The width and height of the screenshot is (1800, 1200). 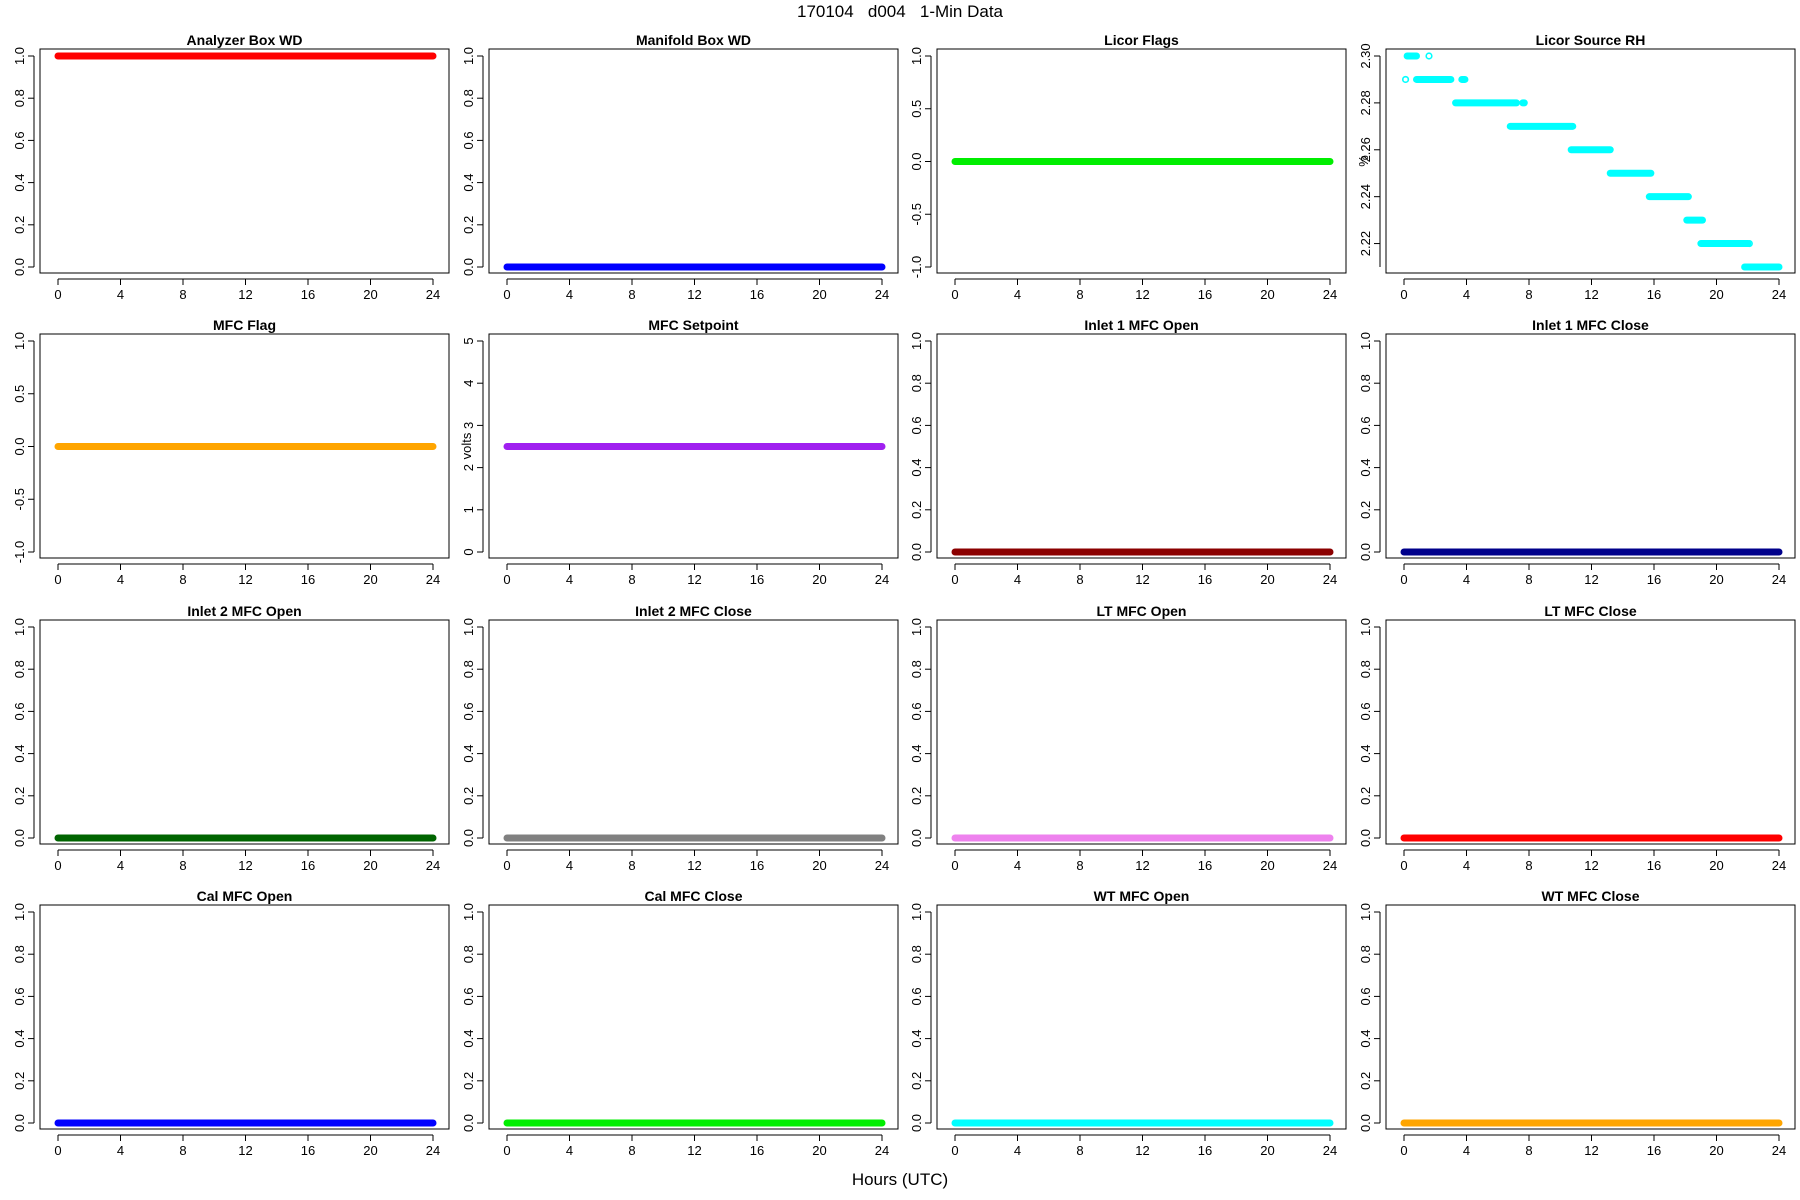 What do you see at coordinates (1365, 55) in the screenshot?
I see `y-tick-label: 2.30` at bounding box center [1365, 55].